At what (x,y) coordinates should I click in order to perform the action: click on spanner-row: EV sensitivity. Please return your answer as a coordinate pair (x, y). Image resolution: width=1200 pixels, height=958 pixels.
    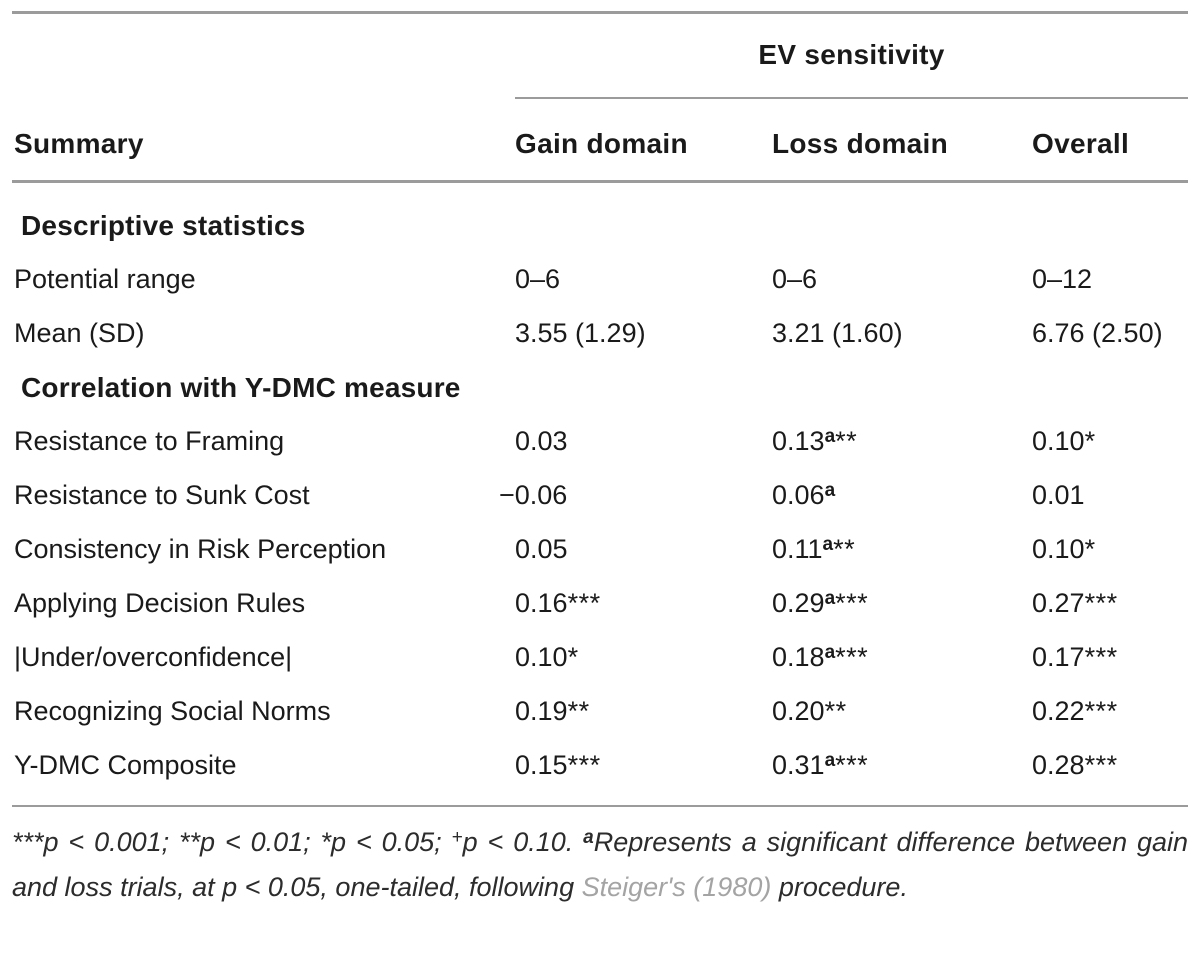
    Looking at the image, I should click on (600, 55).